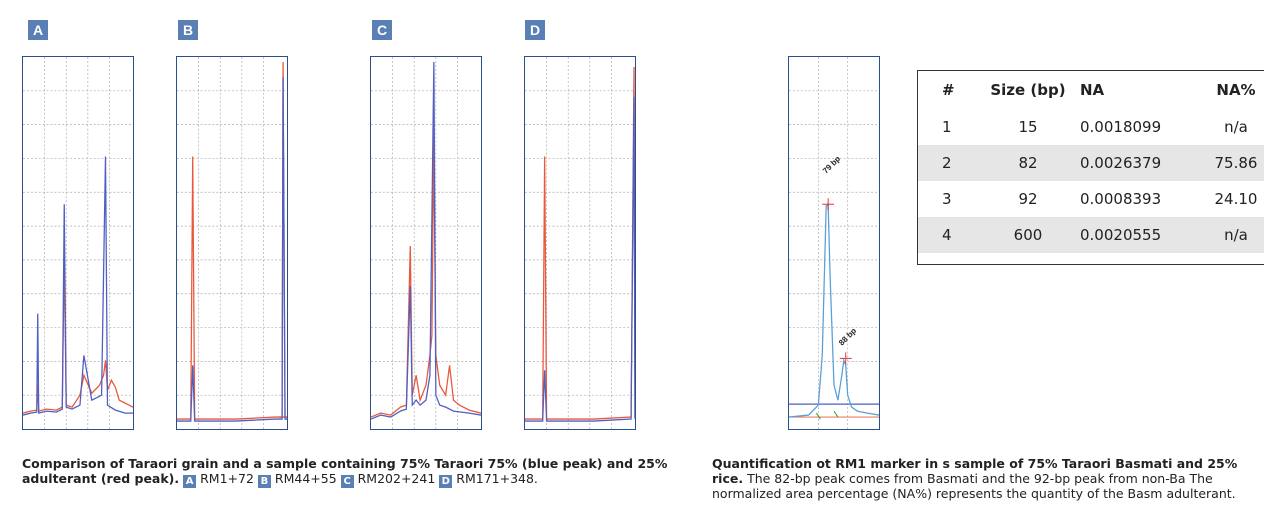 The image size is (1264, 526). Describe the element at coordinates (497, 478) in the screenshot. I see `caption-item-d: RM171+348.` at that location.